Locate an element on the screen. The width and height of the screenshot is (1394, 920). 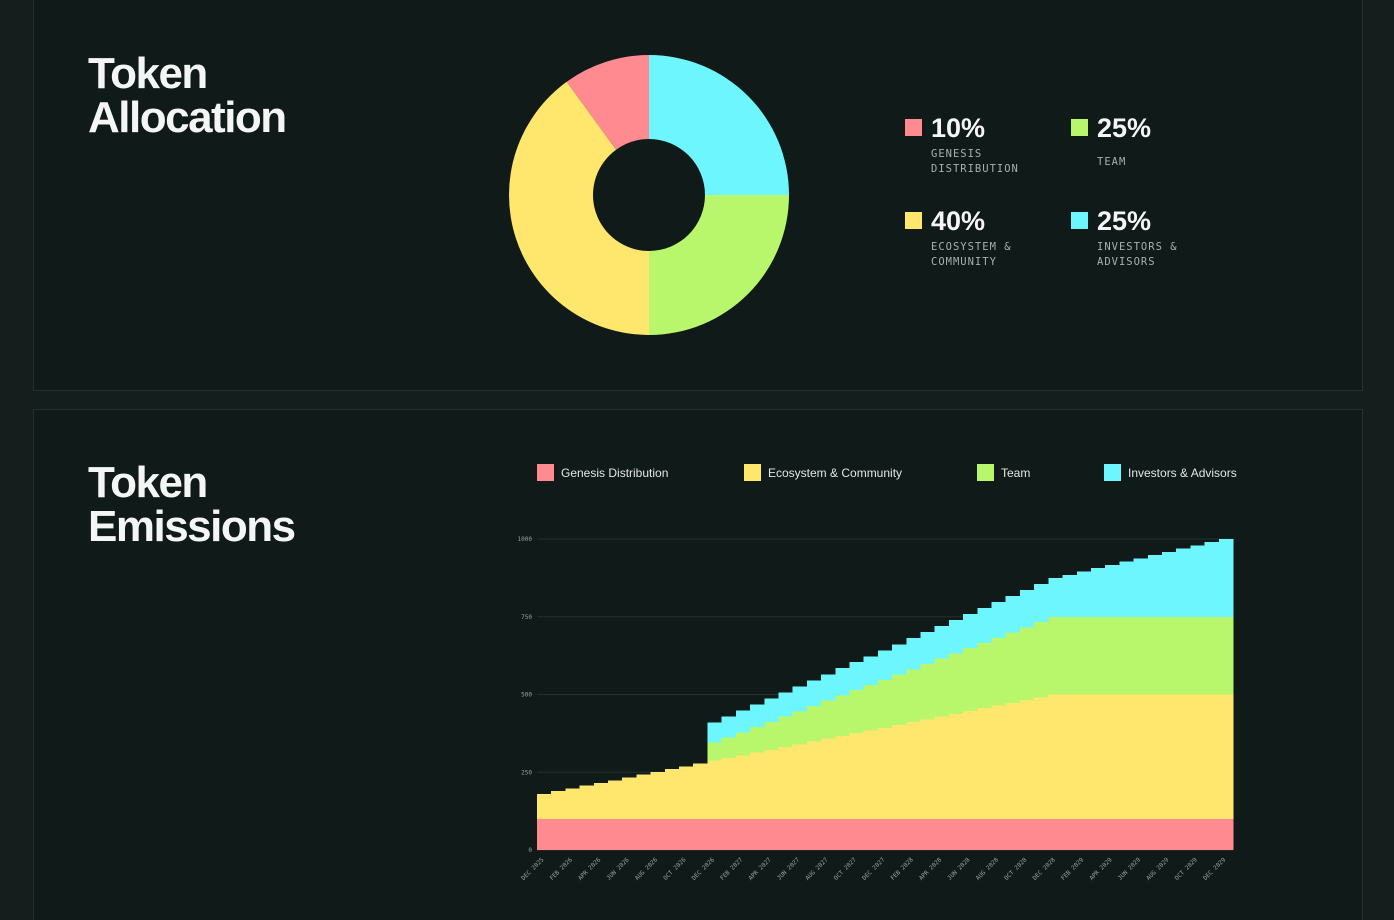
x-tick-label: APR 2027 is located at coordinates (760, 869).